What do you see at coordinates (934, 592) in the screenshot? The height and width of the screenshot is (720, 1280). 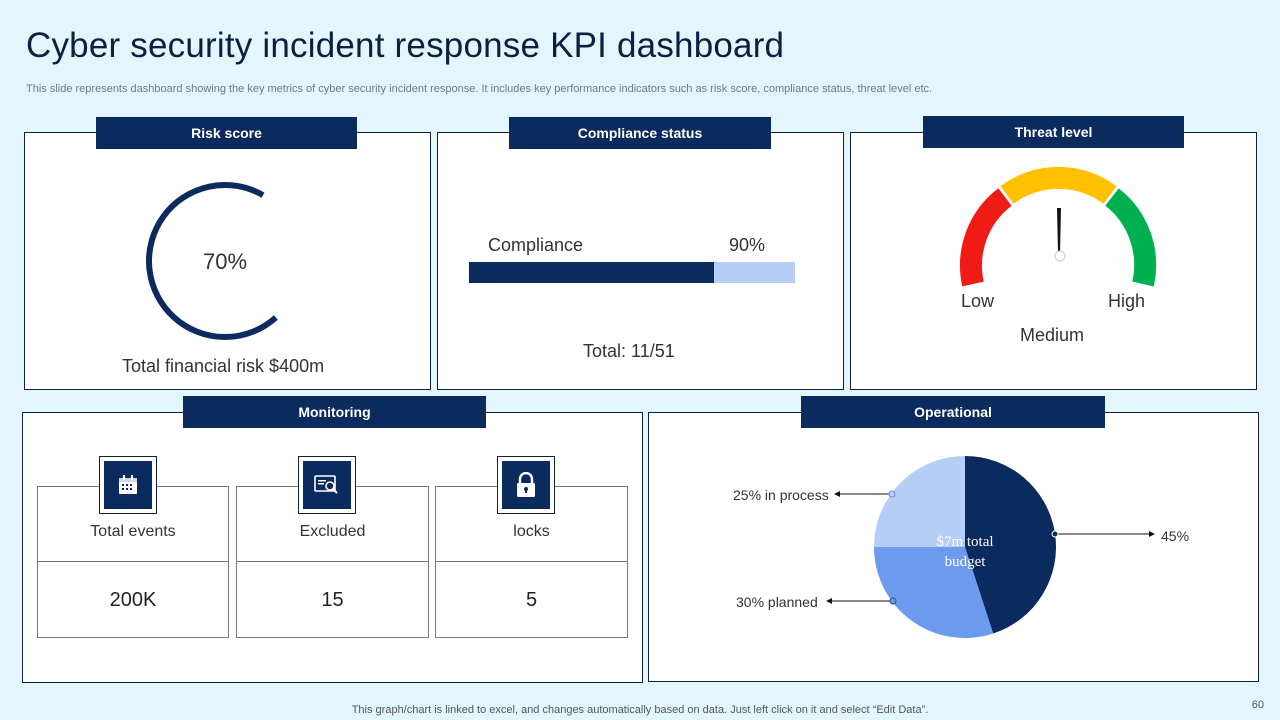 I see `pie-slice-planned` at bounding box center [934, 592].